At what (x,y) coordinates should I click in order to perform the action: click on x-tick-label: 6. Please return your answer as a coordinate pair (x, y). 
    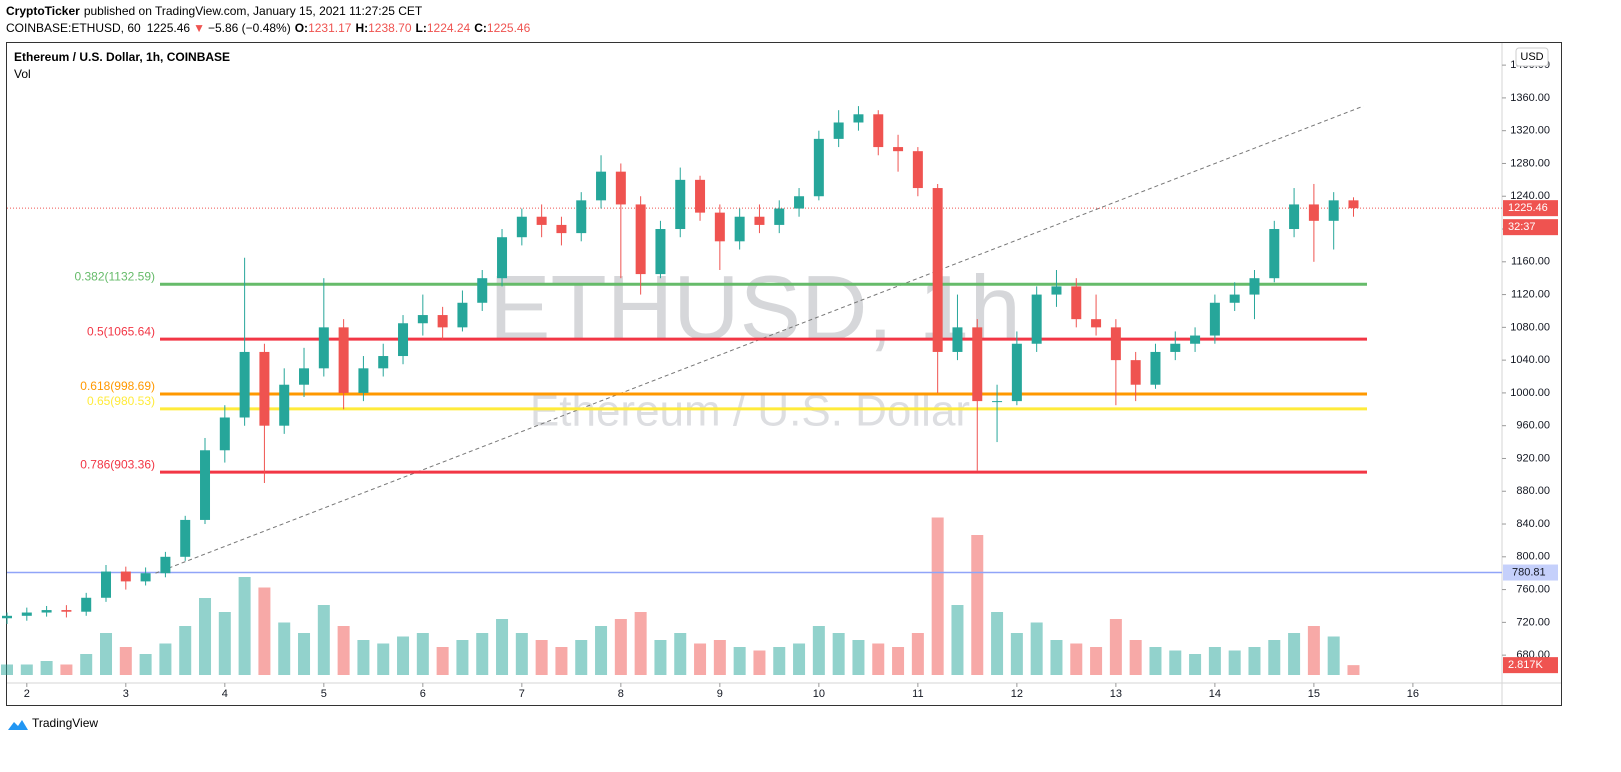
    Looking at the image, I should click on (423, 694).